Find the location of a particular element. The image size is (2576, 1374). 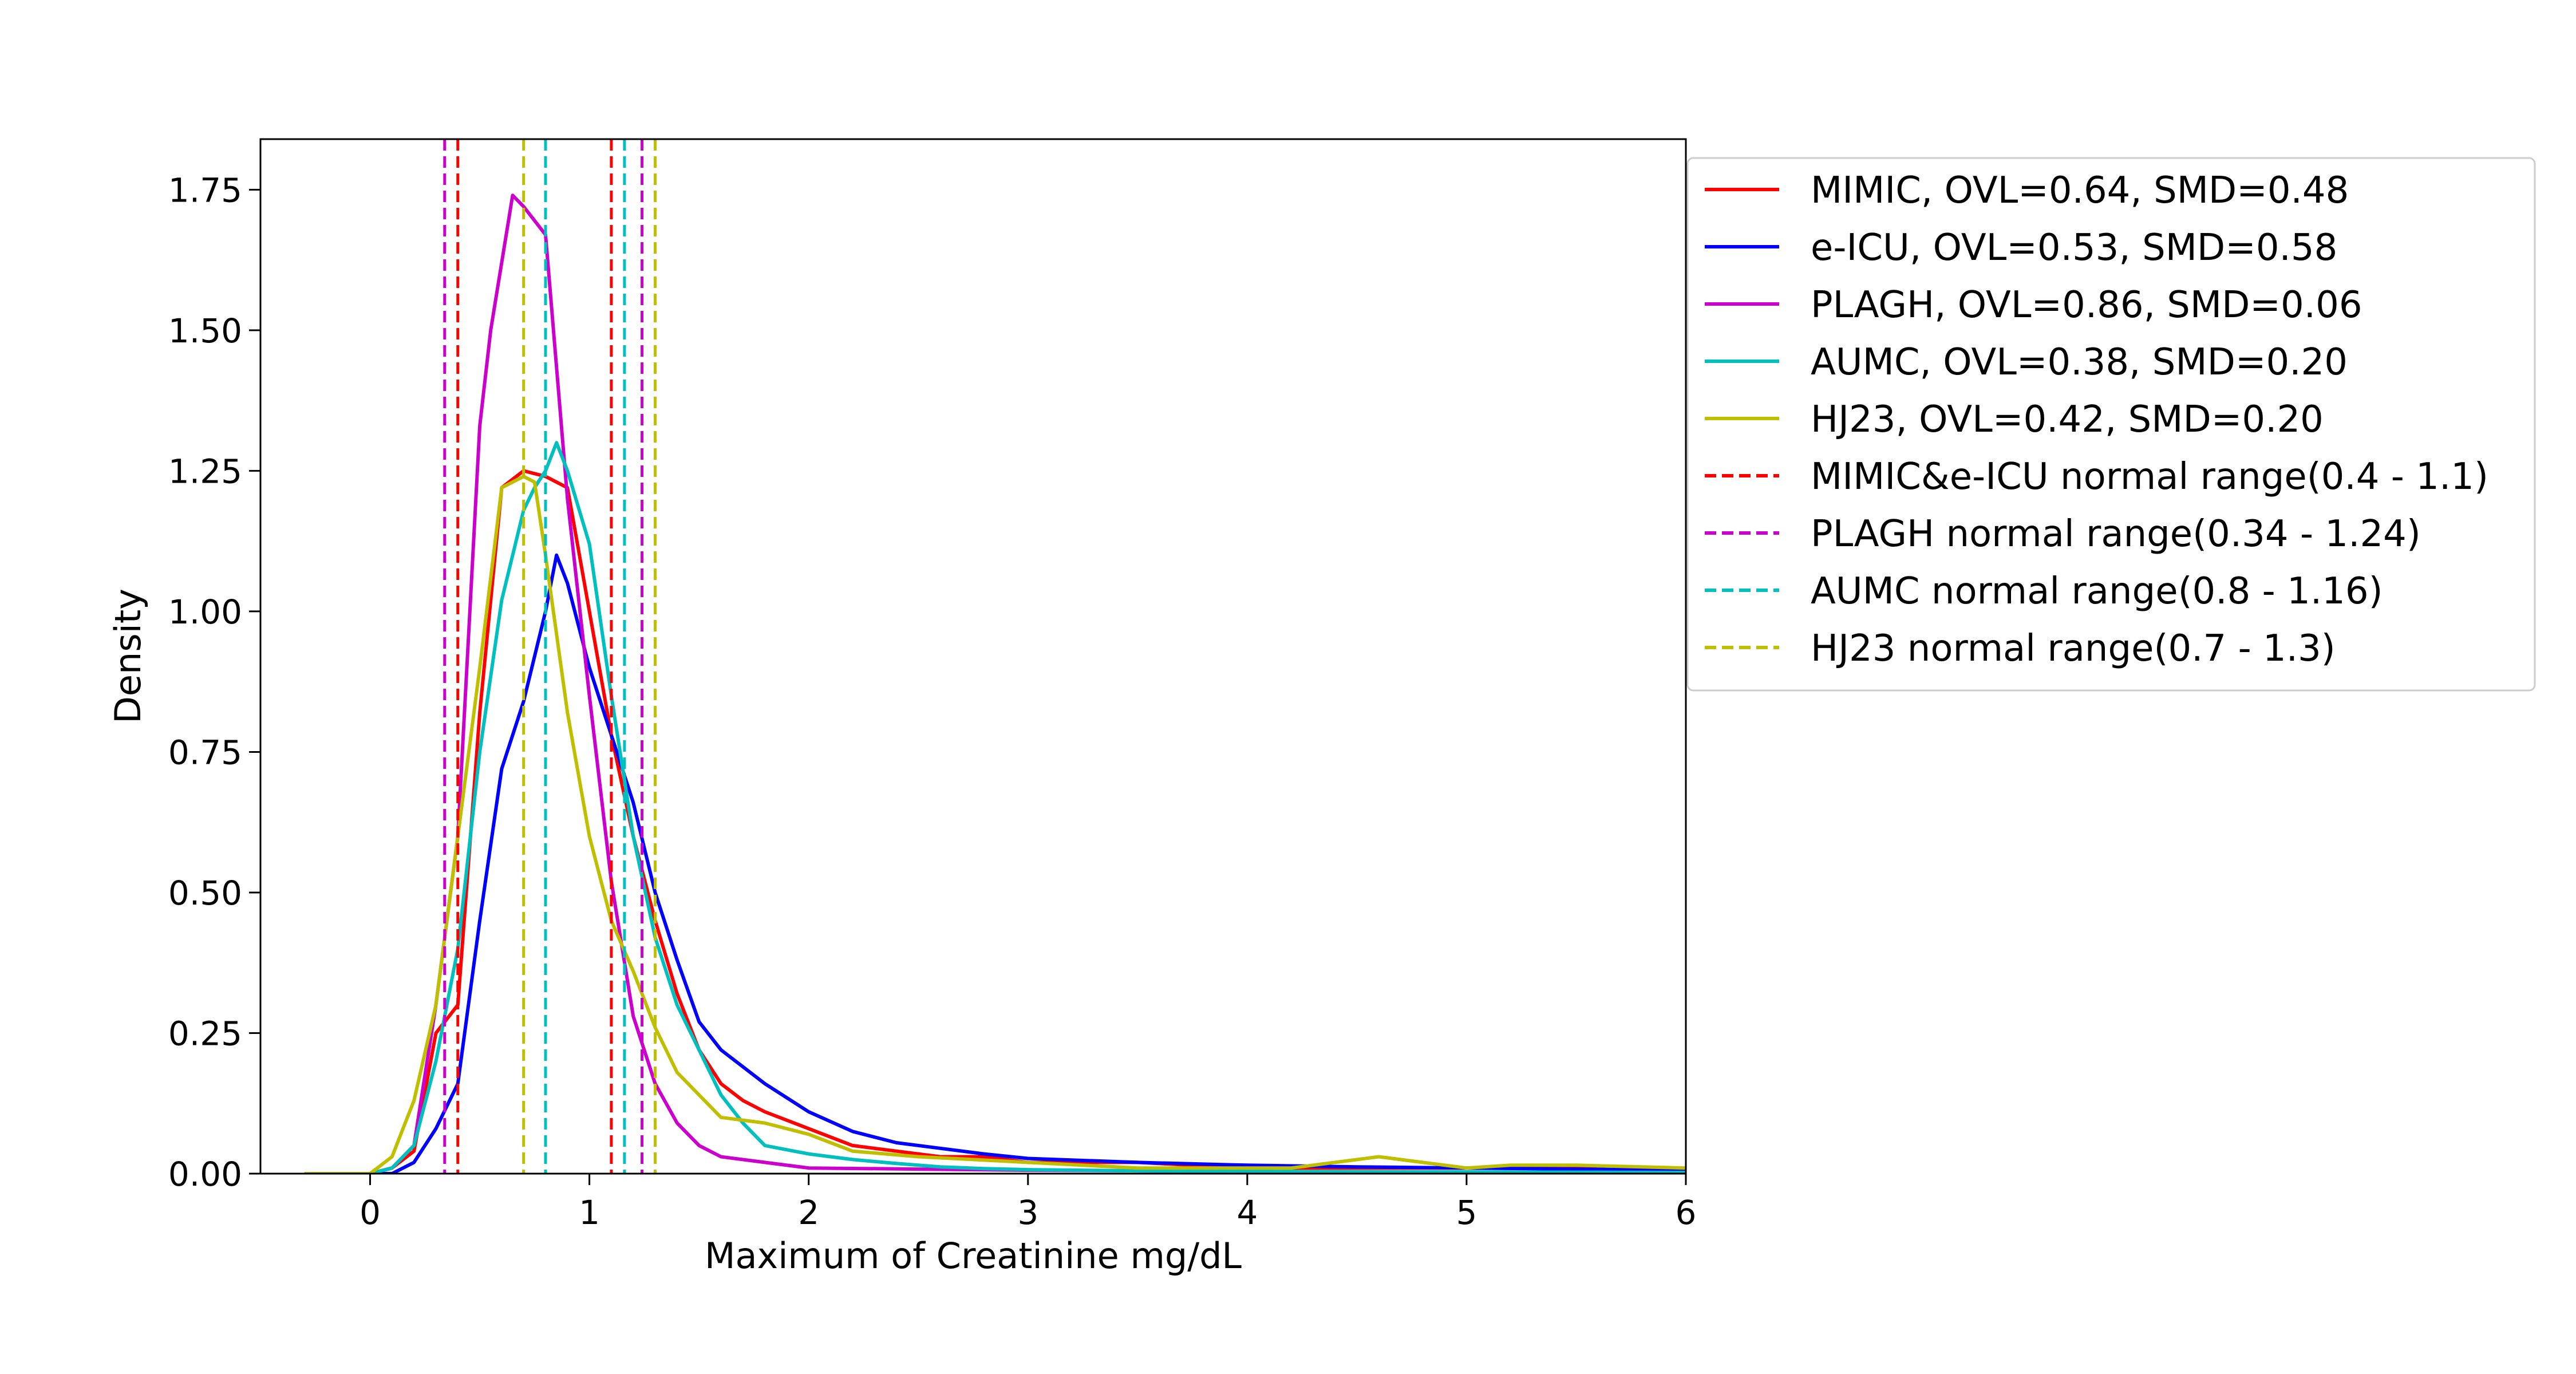

legend-label-0: MIMIC, OVL=0.64, SMD=0.48 is located at coordinates (2080, 190).